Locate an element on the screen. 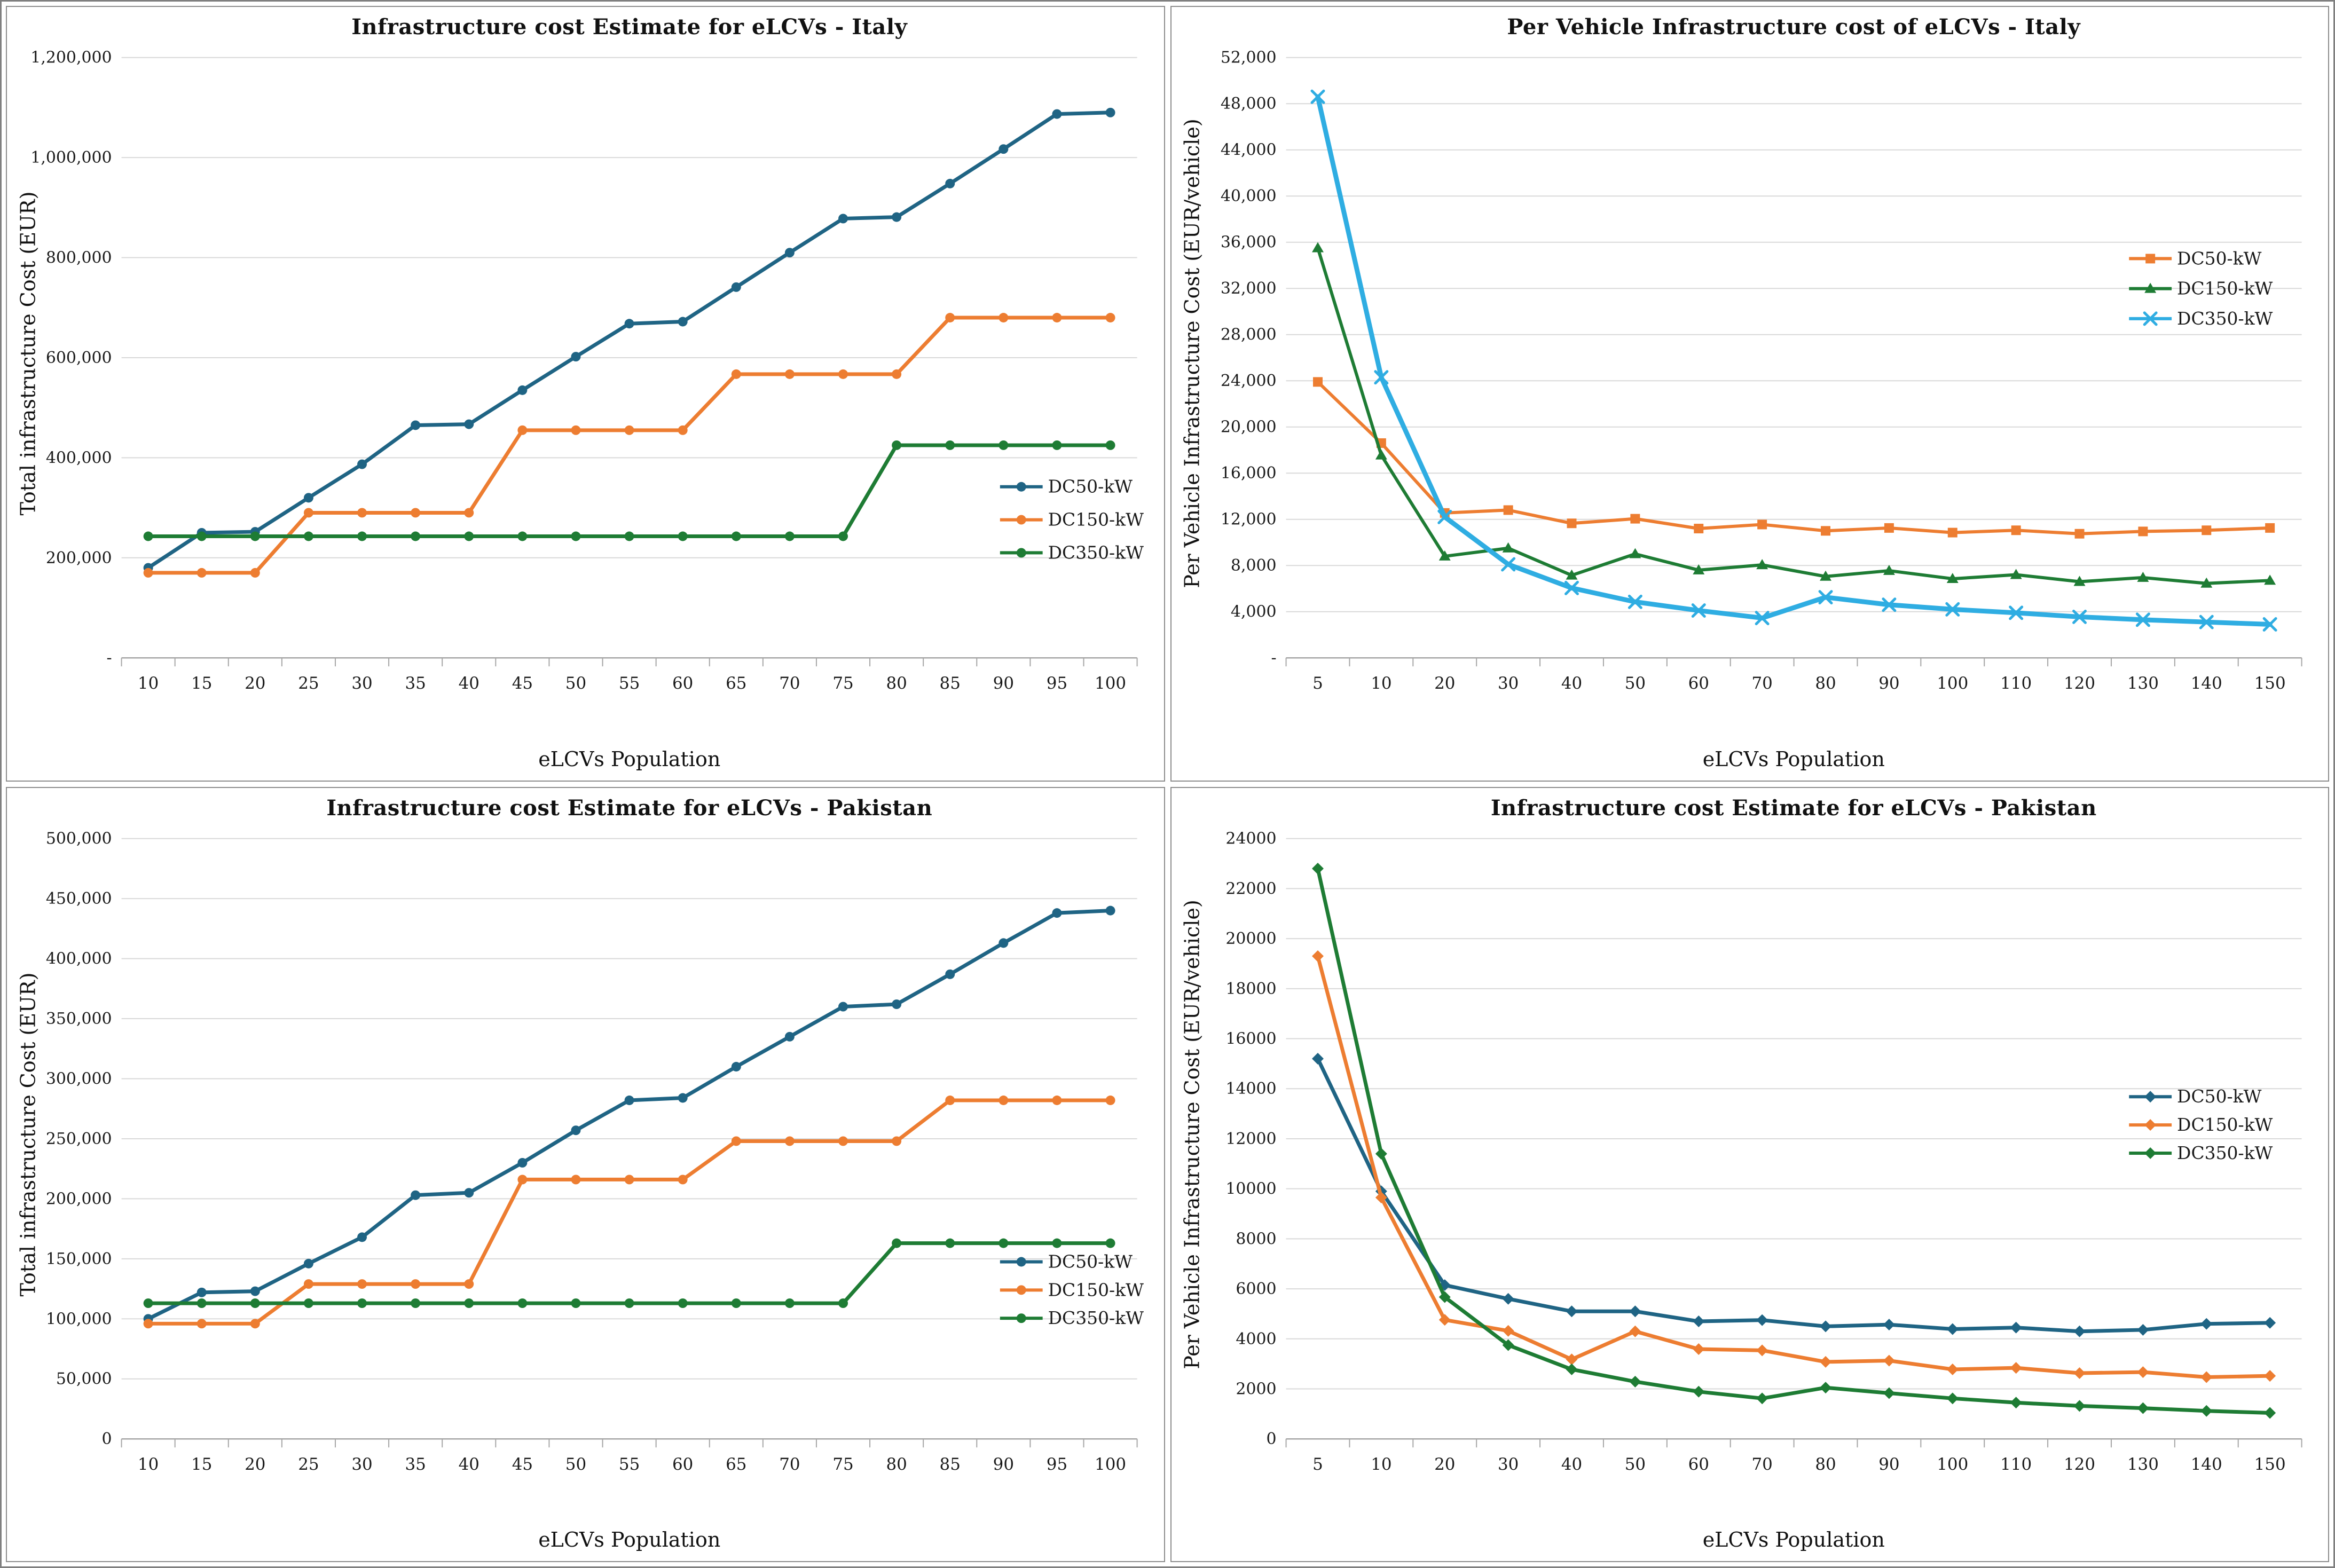 The width and height of the screenshot is (2335, 1568). x-tick-label: 85 is located at coordinates (950, 1464).